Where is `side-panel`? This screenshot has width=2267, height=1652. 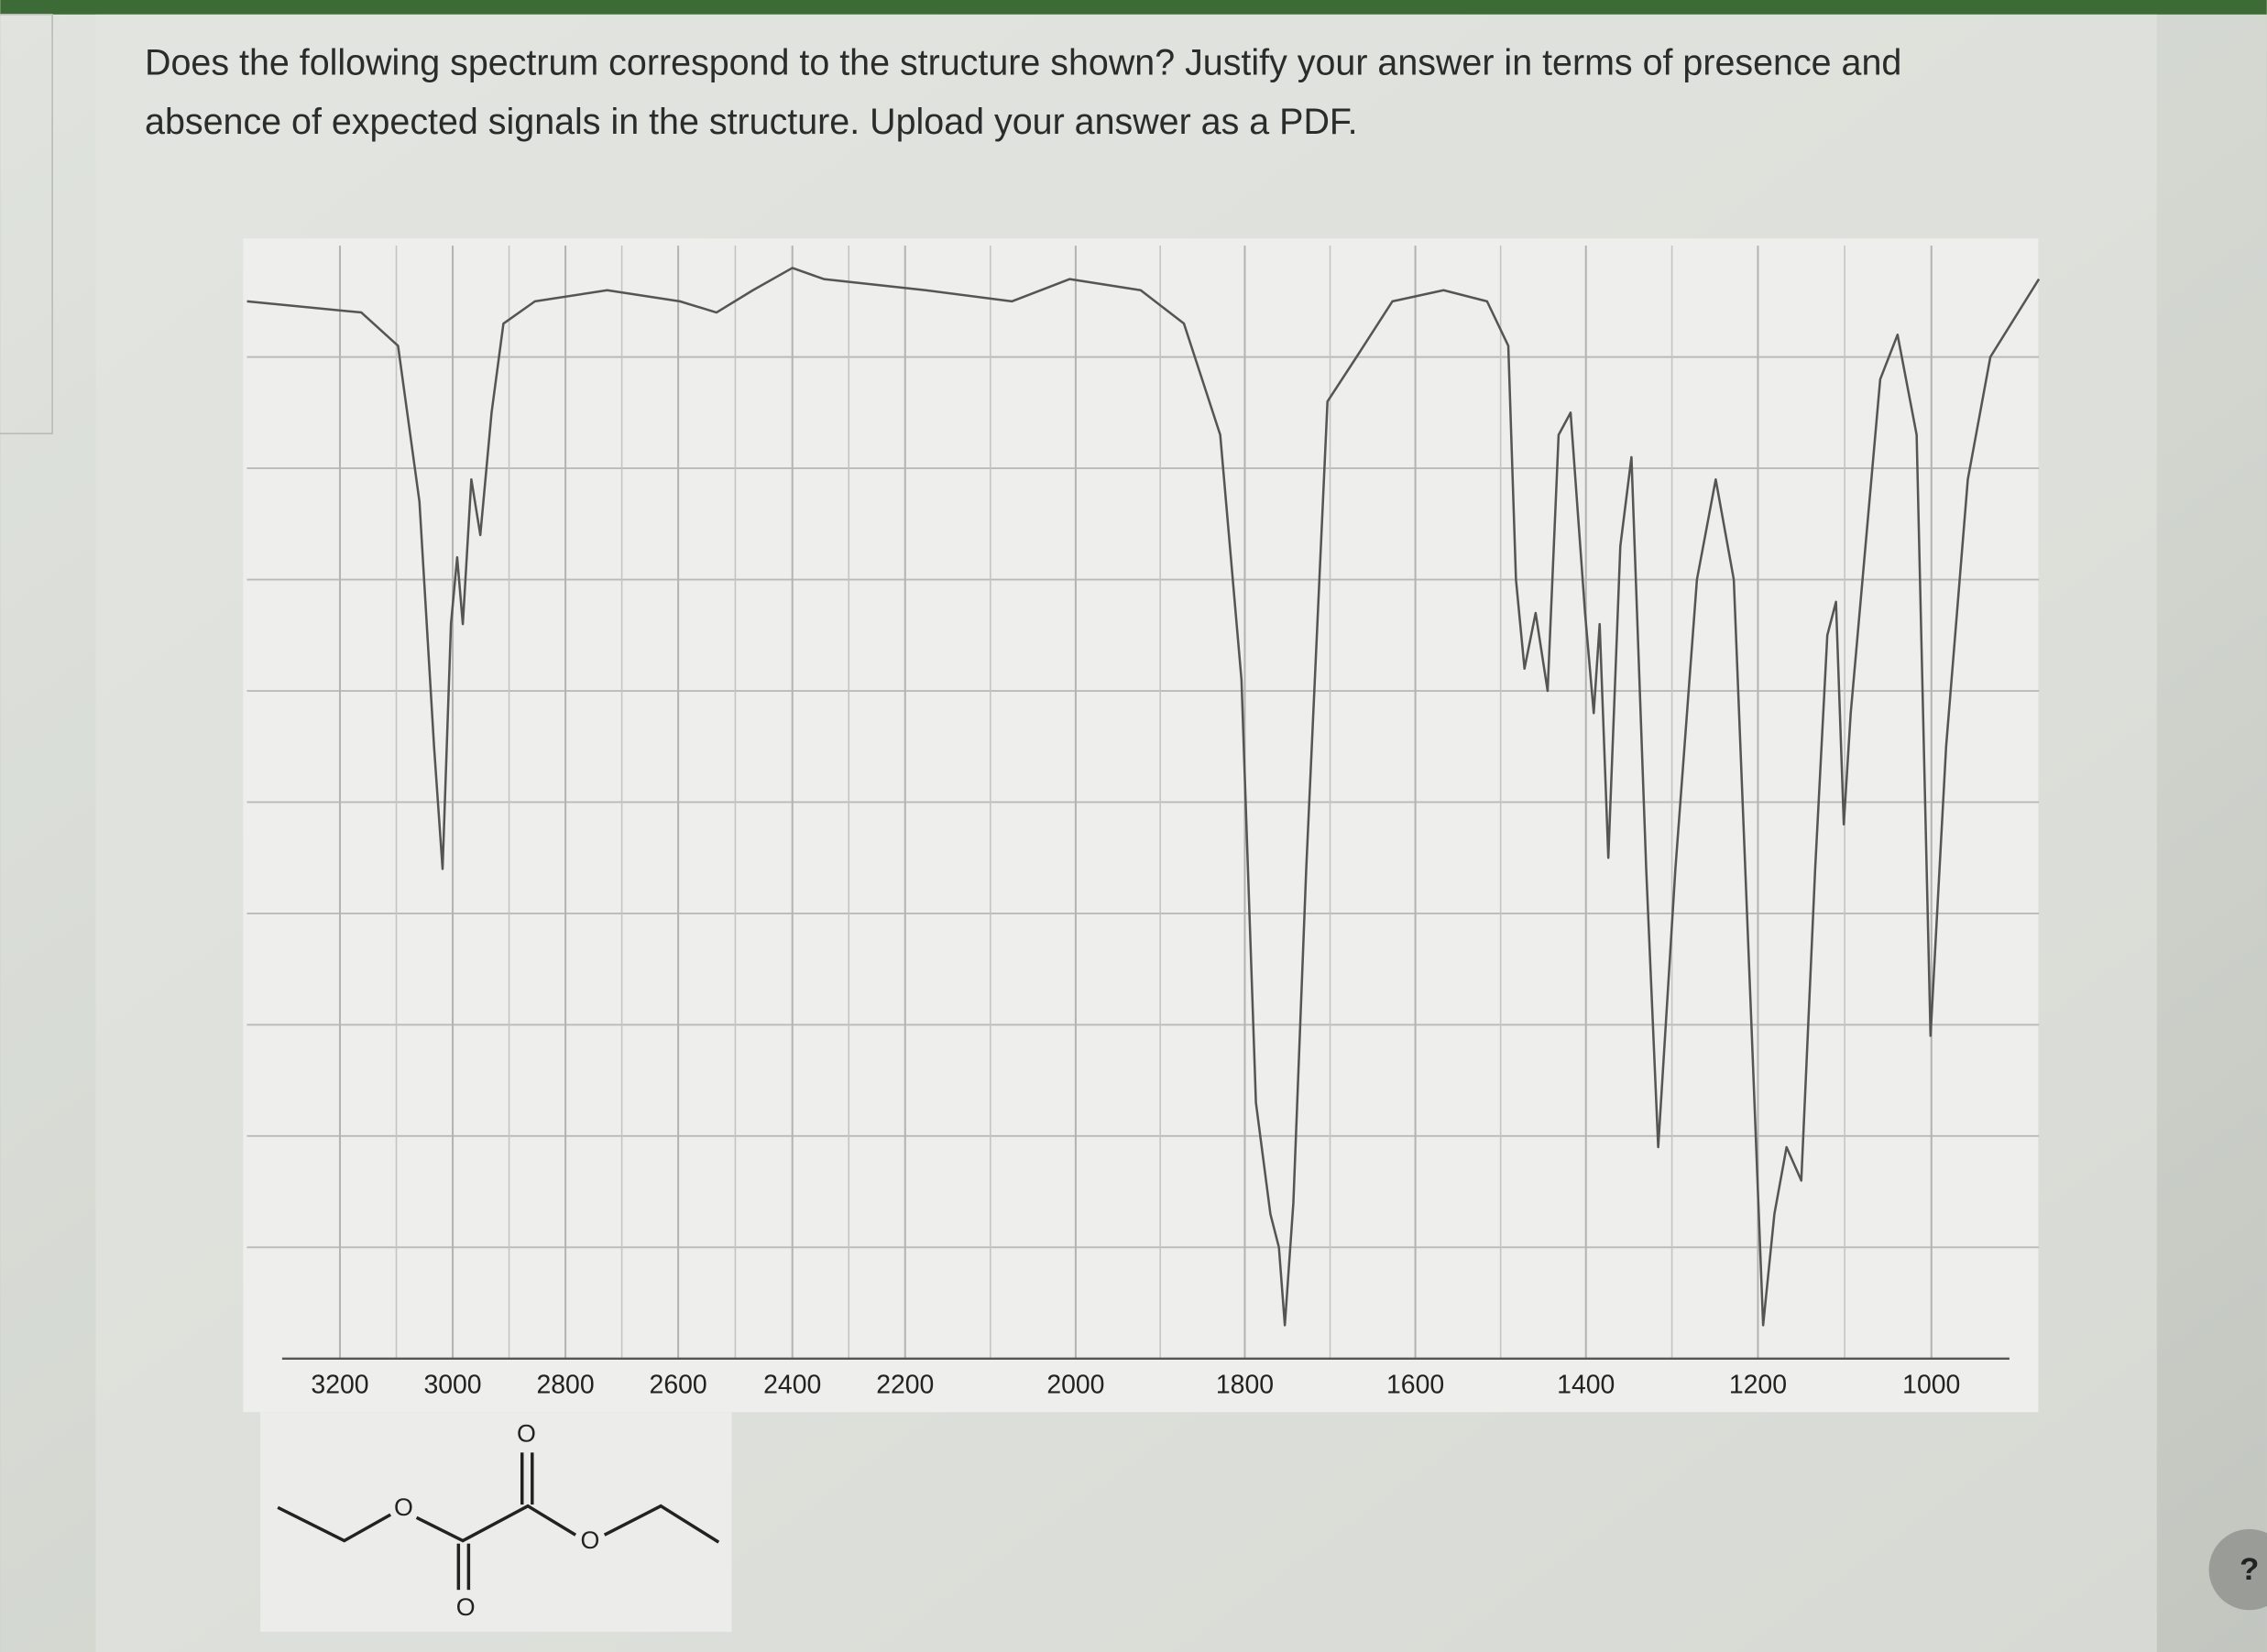
side-panel is located at coordinates (26, 224).